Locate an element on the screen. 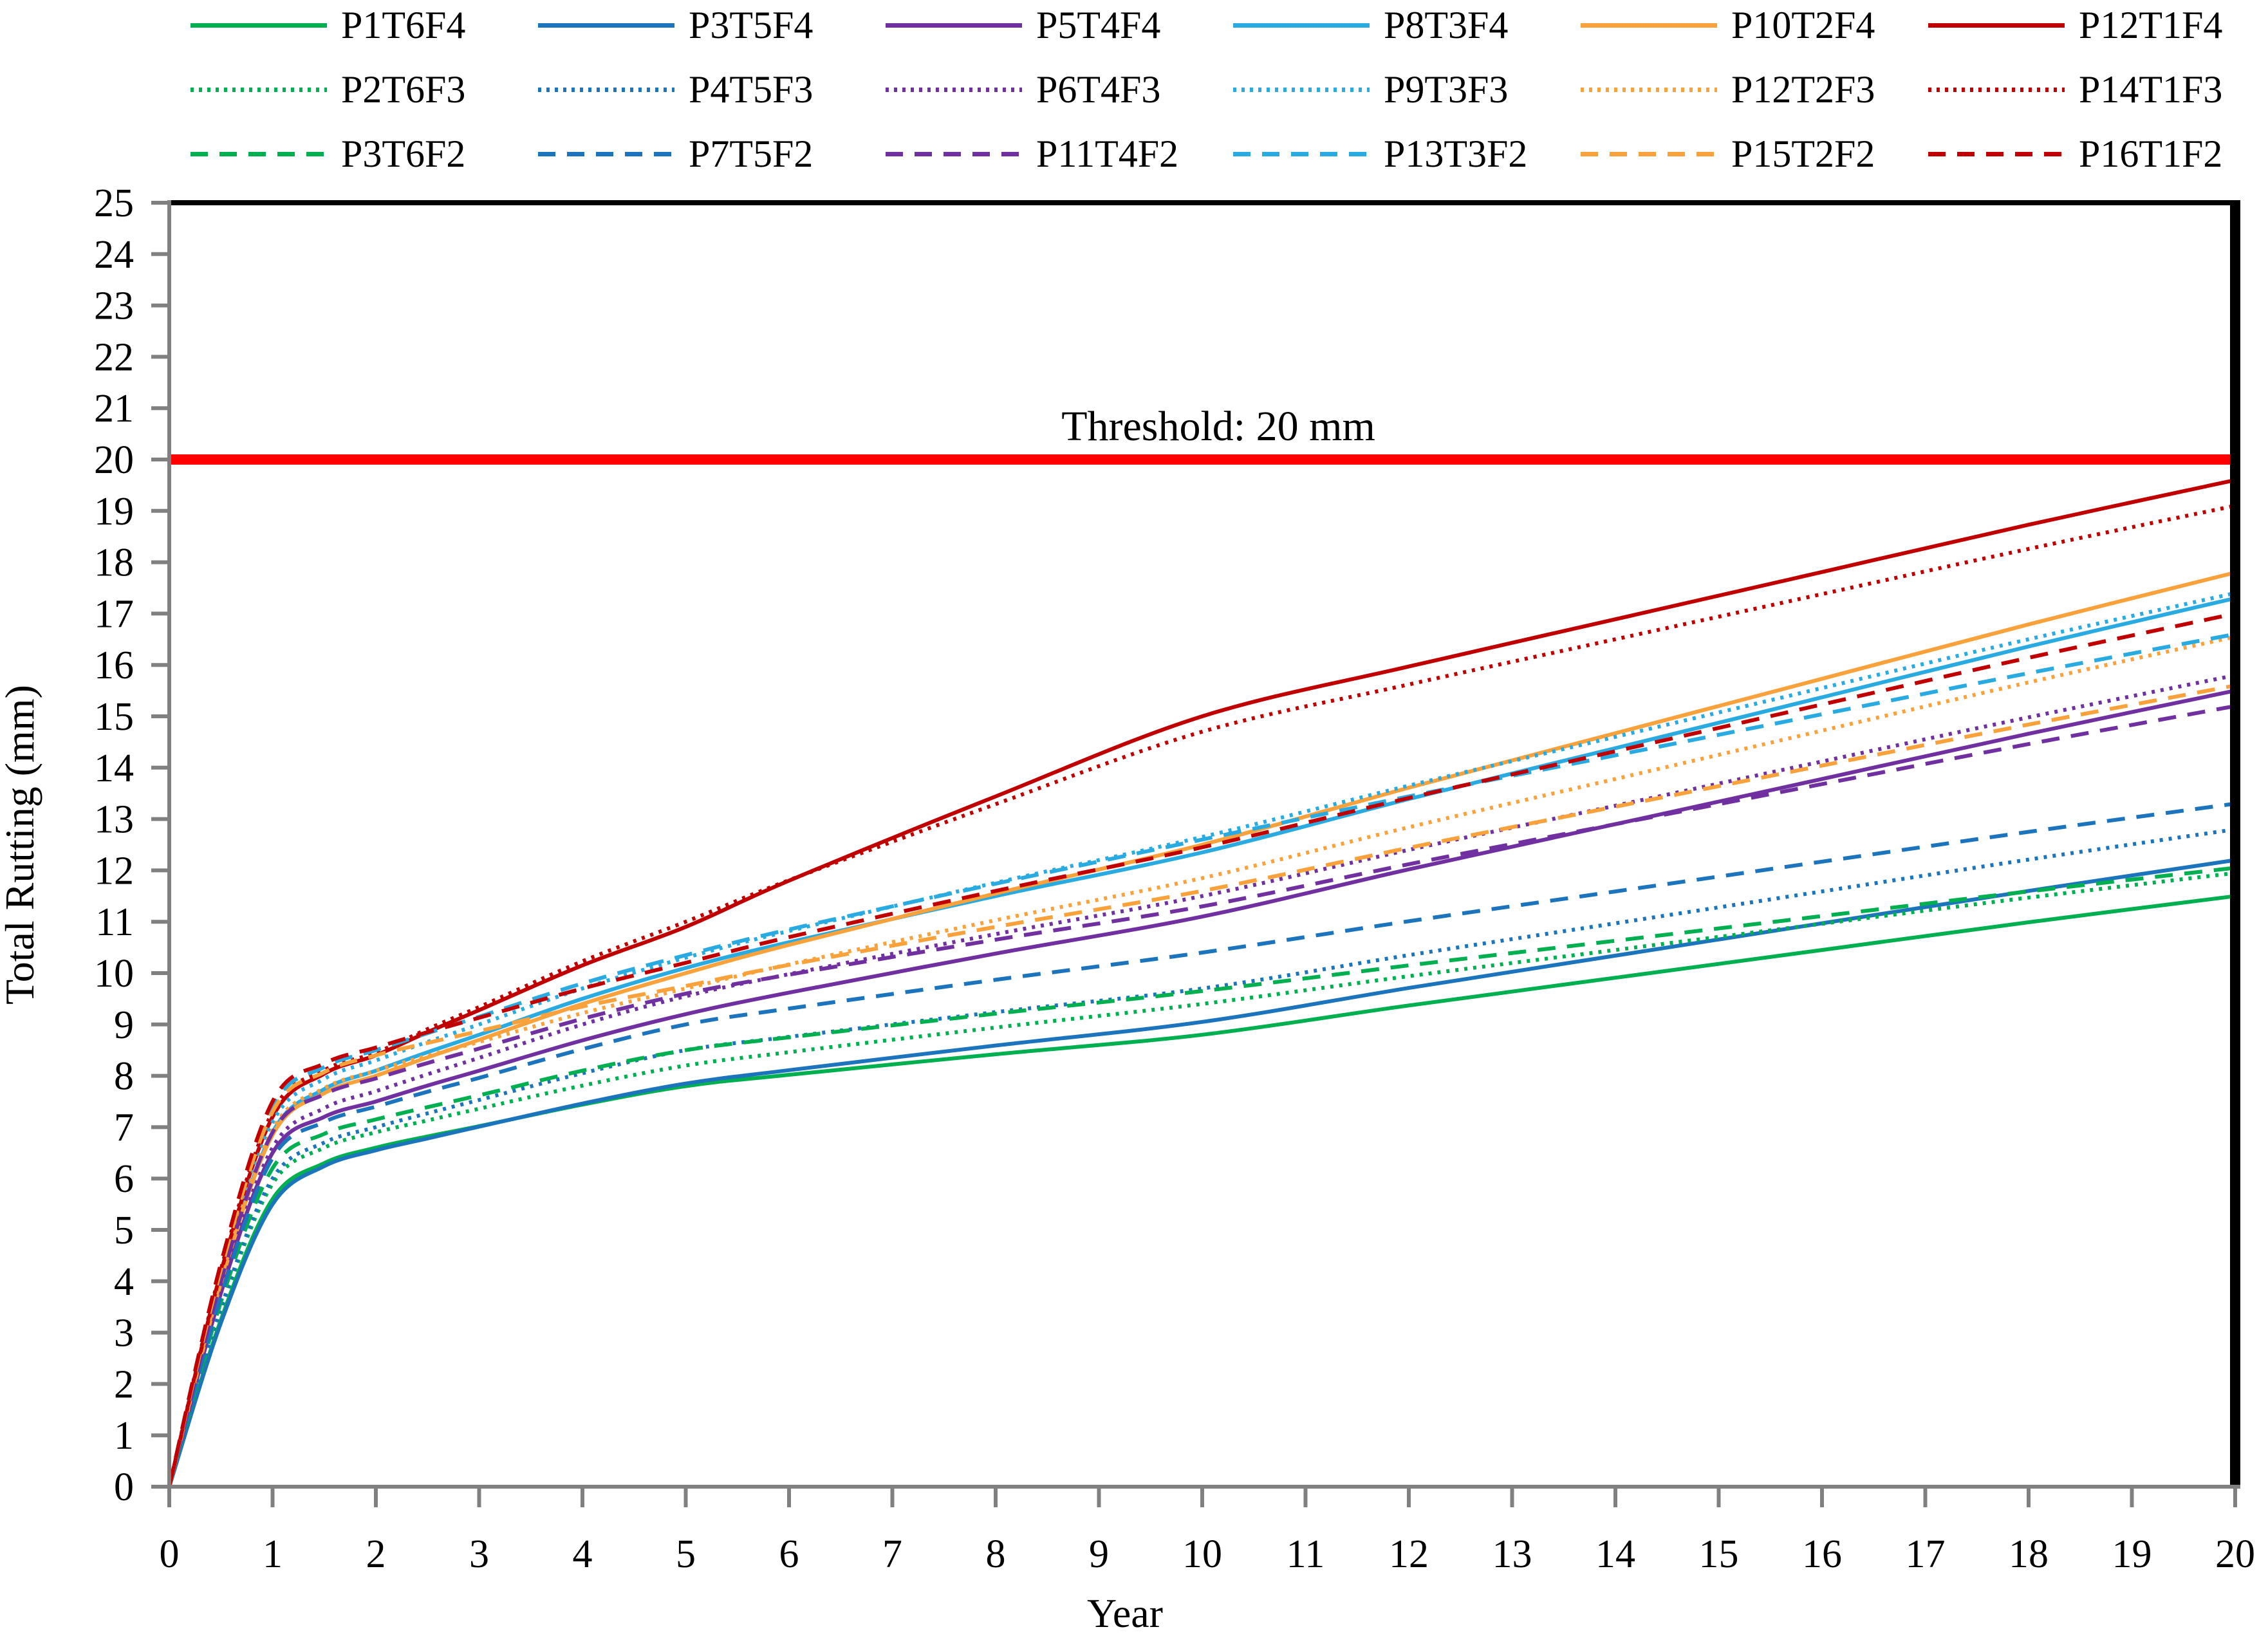  legend-item-P1T6F4: P1T6F4 is located at coordinates (364, 25).